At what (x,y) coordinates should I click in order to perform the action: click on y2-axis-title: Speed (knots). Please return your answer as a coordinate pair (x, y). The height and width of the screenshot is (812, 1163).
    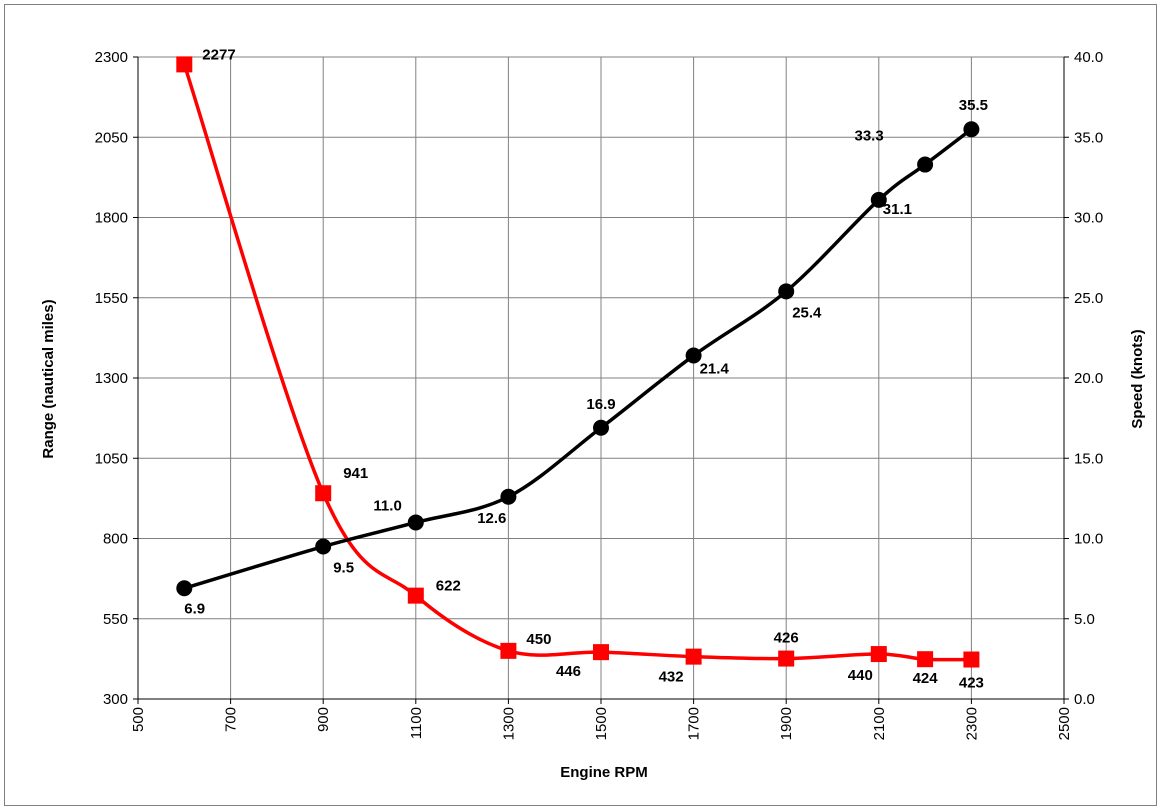
    Looking at the image, I should click on (1137, 378).